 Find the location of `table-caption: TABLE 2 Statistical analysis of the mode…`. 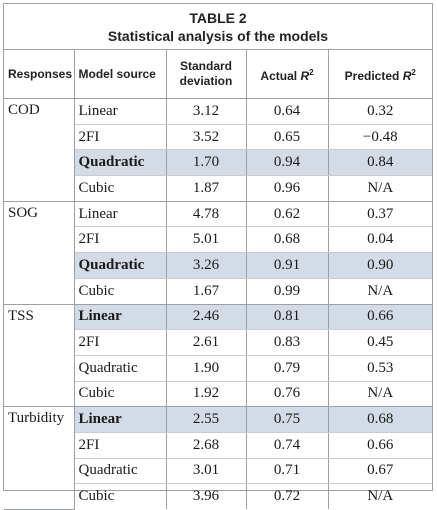

table-caption: TABLE 2 Statistical analysis of the mode… is located at coordinates (218, 27).